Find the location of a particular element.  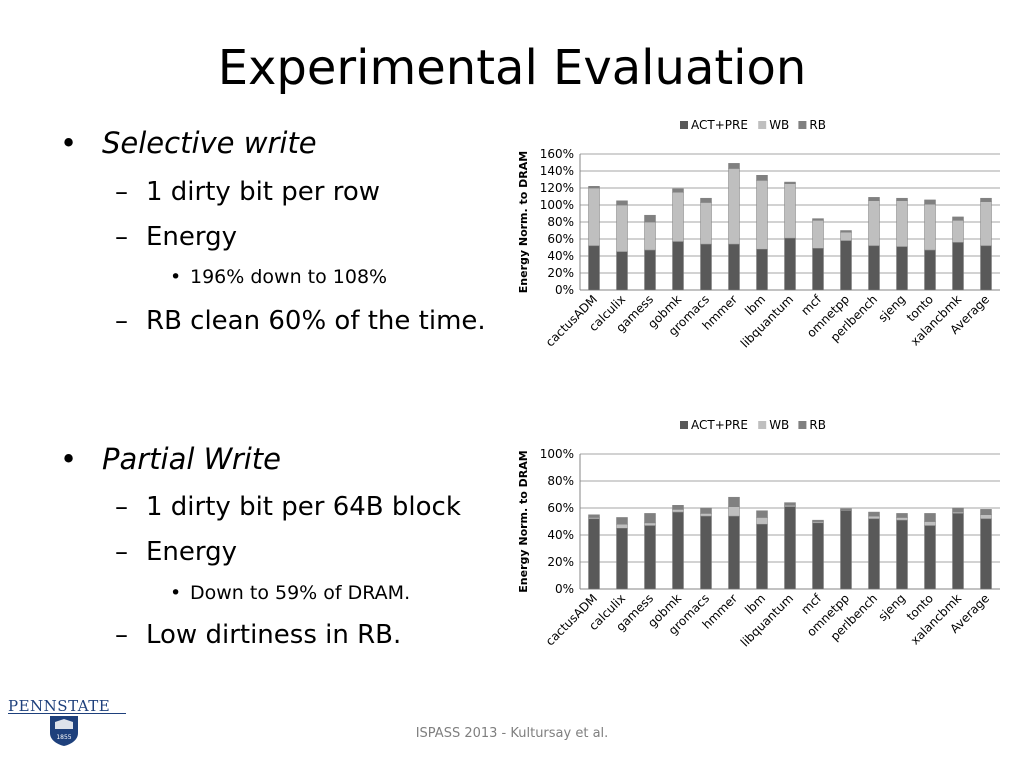

seal-year: 1855 is located at coordinates (63, 737).